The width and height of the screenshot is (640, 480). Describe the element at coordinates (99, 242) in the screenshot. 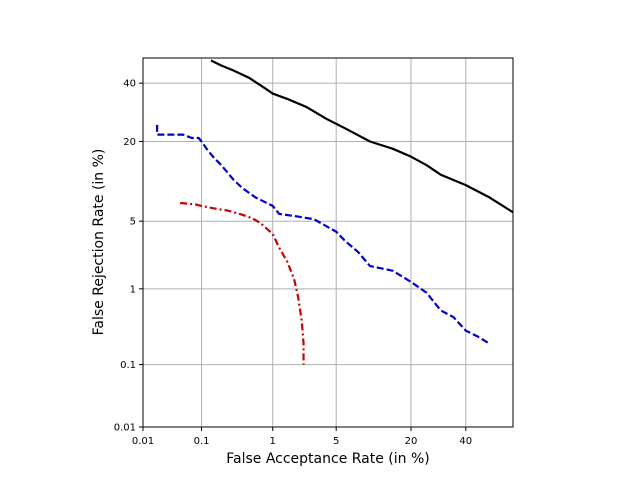

I see `y-axis-label: False Rejection Rate (in %)` at that location.